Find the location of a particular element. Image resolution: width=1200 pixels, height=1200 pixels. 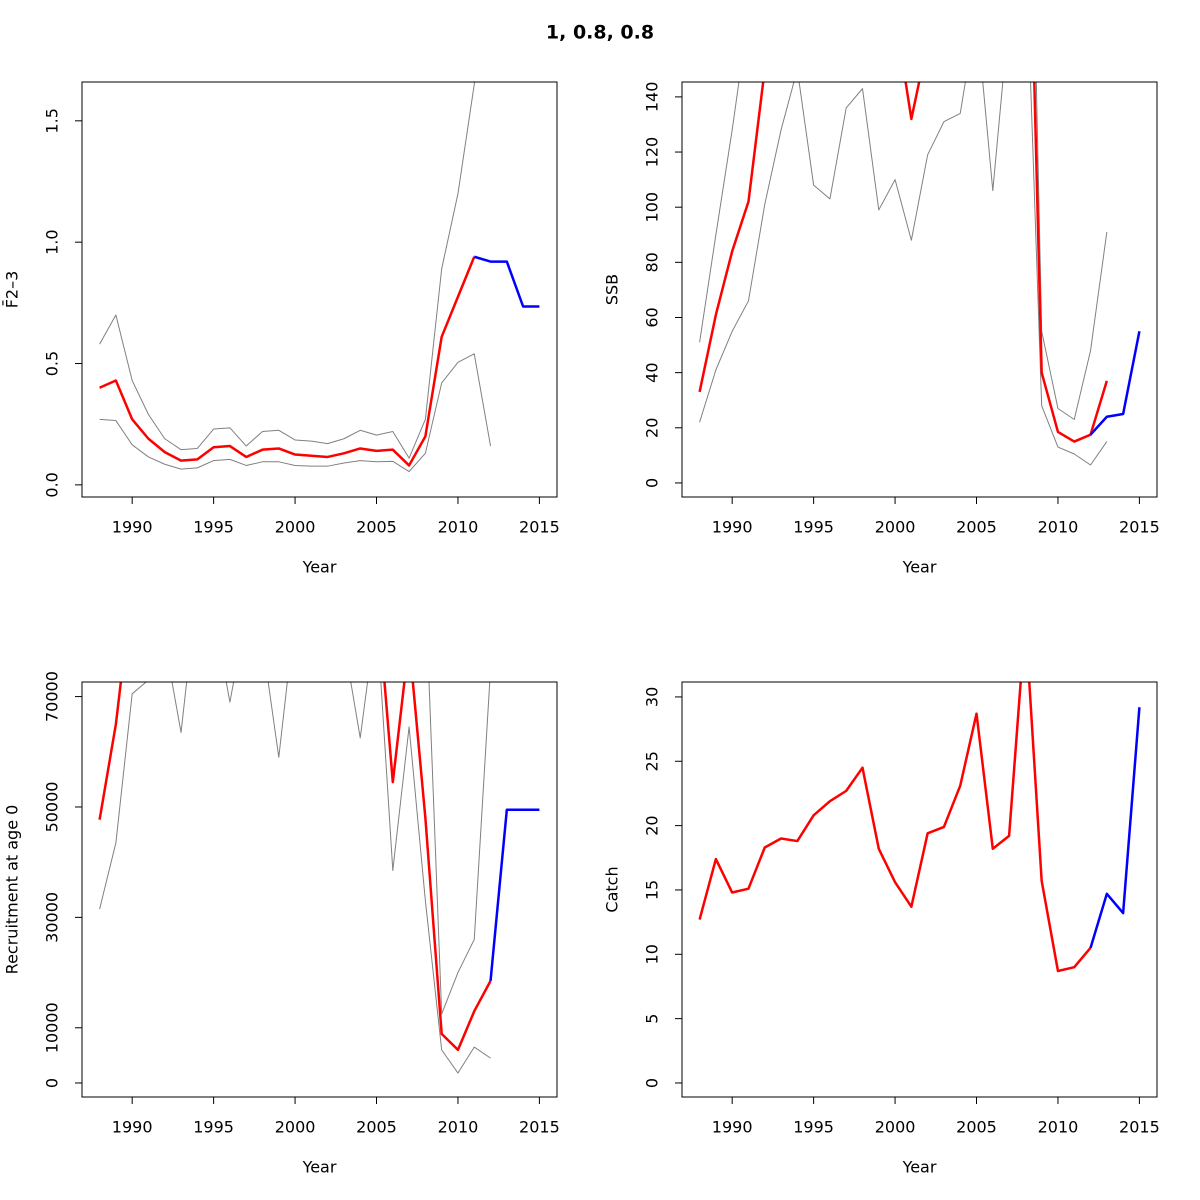

y-tick-label: 1.0 is located at coordinates (52, 241).